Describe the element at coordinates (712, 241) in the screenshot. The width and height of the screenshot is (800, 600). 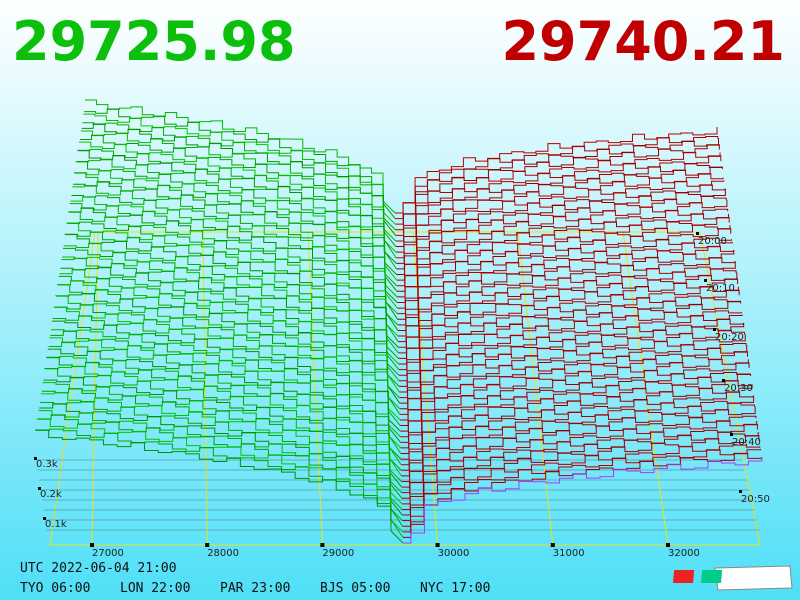
I see `time-label: 20:00` at that location.